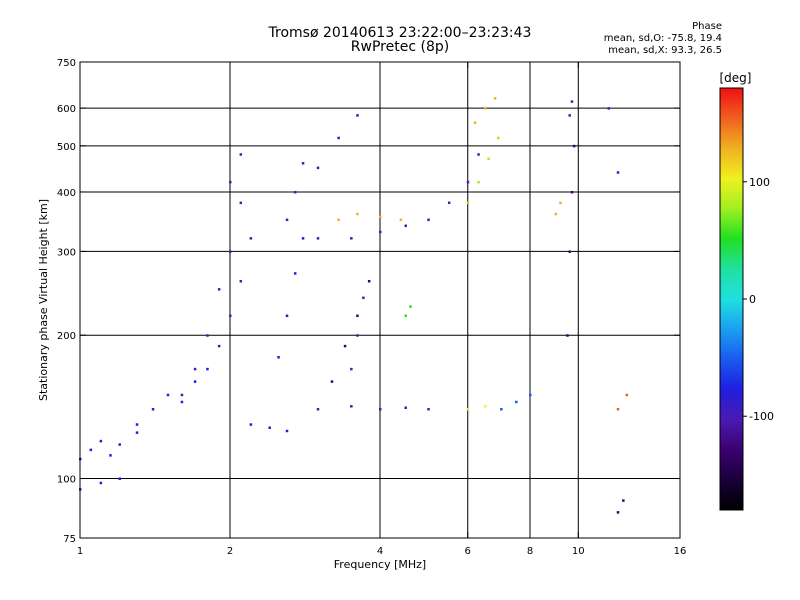 Image resolution: width=800 pixels, height=600 pixels. Describe the element at coordinates (43, 300) in the screenshot. I see `y-axis-label: Stationary phase Virtual Height [km]` at that location.